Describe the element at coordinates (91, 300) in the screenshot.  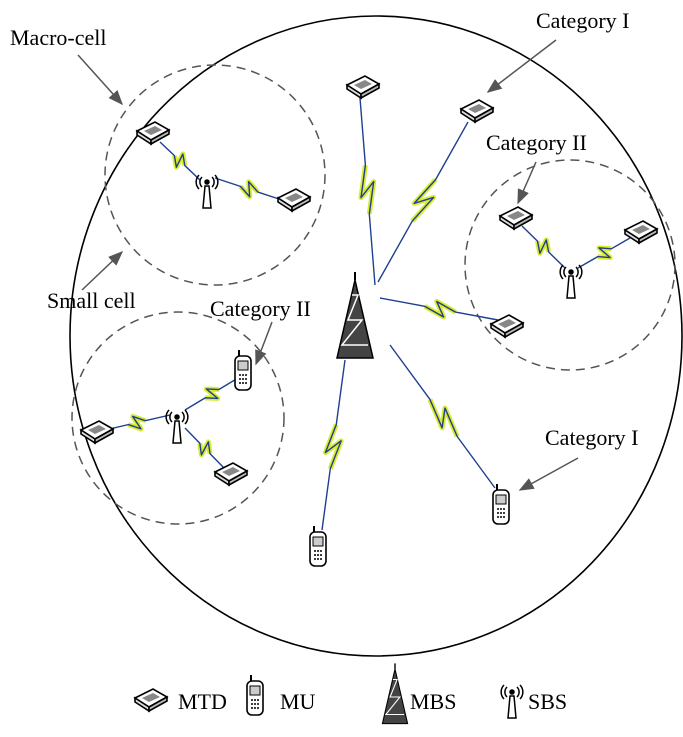
I see `annotation: Small cell` at that location.